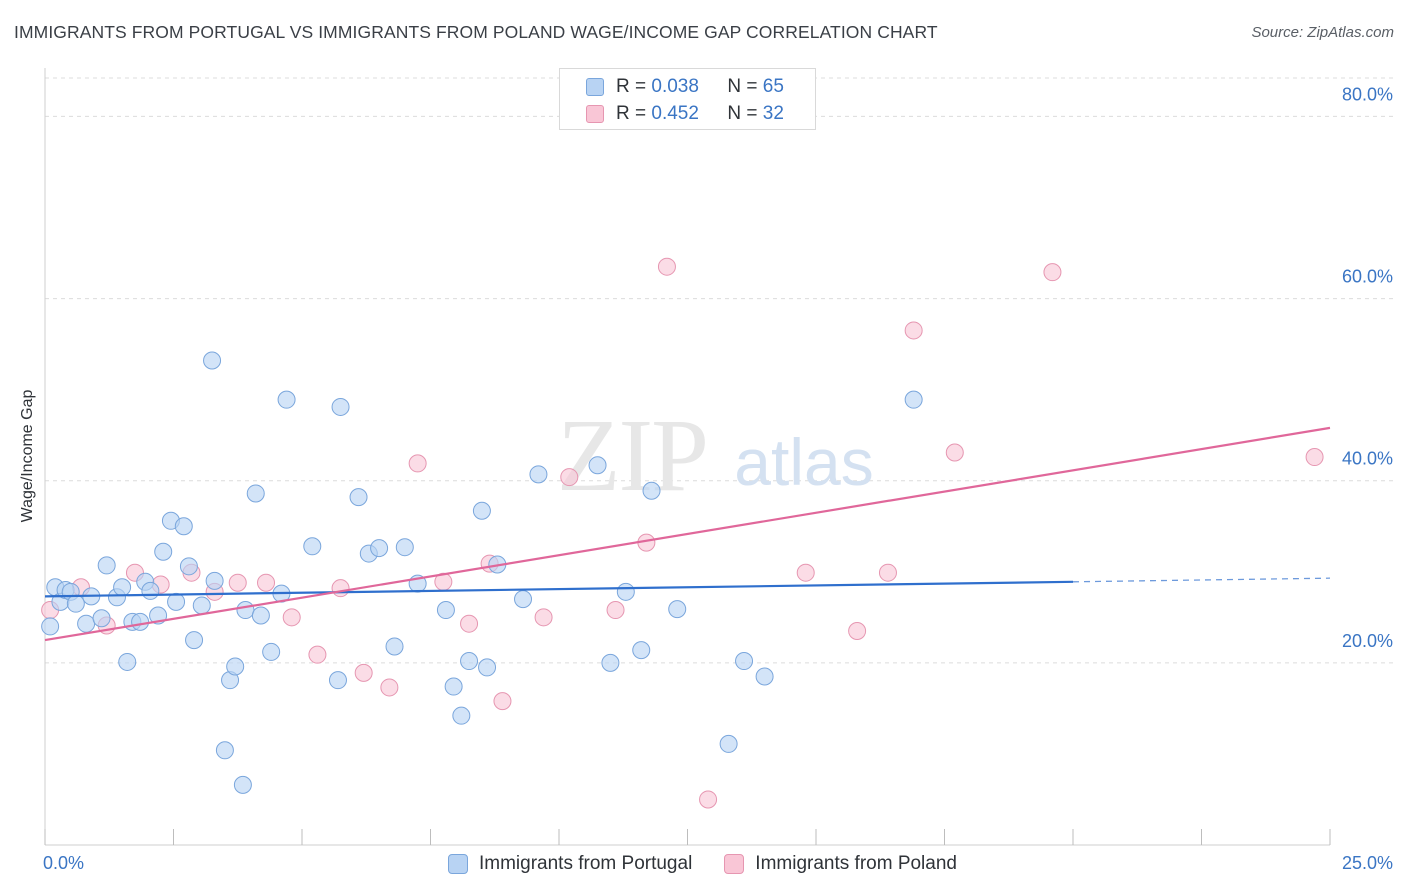 The image size is (1406, 892). I want to click on stats-row-portugal: R = 0.038 N = 65, so click(685, 87).